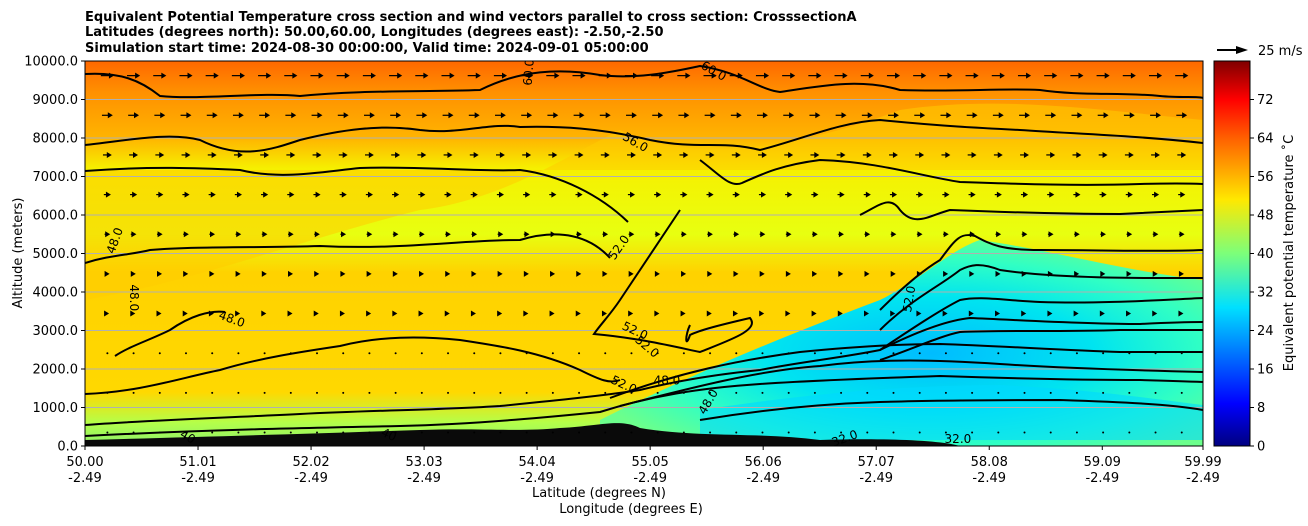 Image resolution: width=1308 pixels, height=526 pixels. I want to click on x-tick-lat-10: 59.99, so click(1202, 462).